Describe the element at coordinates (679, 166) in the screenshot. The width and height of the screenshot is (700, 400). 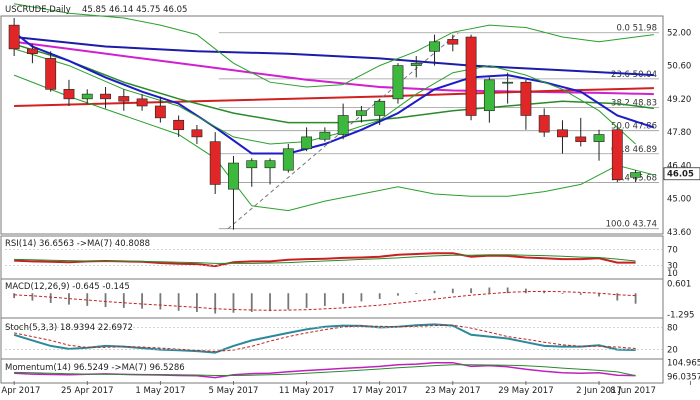
I see `price-tick-label: 46.40` at that location.